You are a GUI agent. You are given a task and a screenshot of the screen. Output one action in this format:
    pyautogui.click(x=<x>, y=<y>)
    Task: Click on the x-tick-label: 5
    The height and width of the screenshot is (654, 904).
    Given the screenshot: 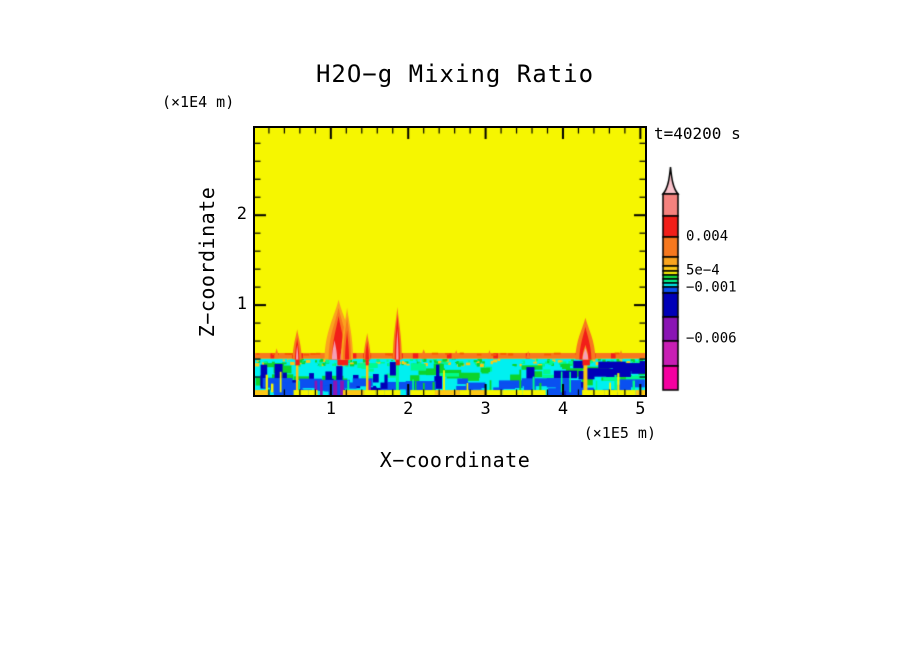 What is the action you would take?
    pyautogui.click(x=640, y=409)
    